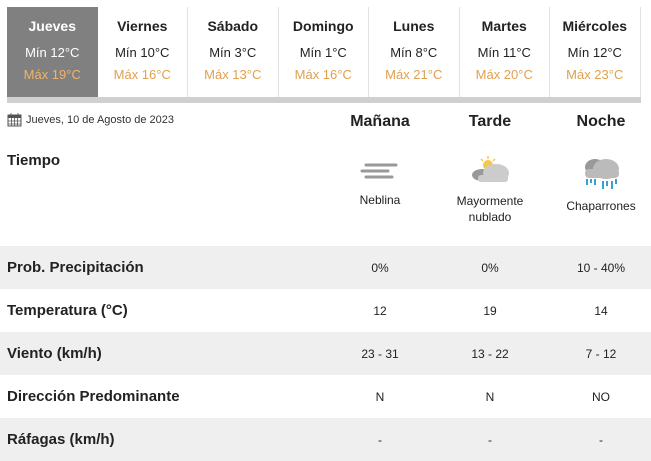 The image size is (651, 461). I want to click on tab-domingo: Domingo Mín 1°C Máx 16°C, so click(324, 52).